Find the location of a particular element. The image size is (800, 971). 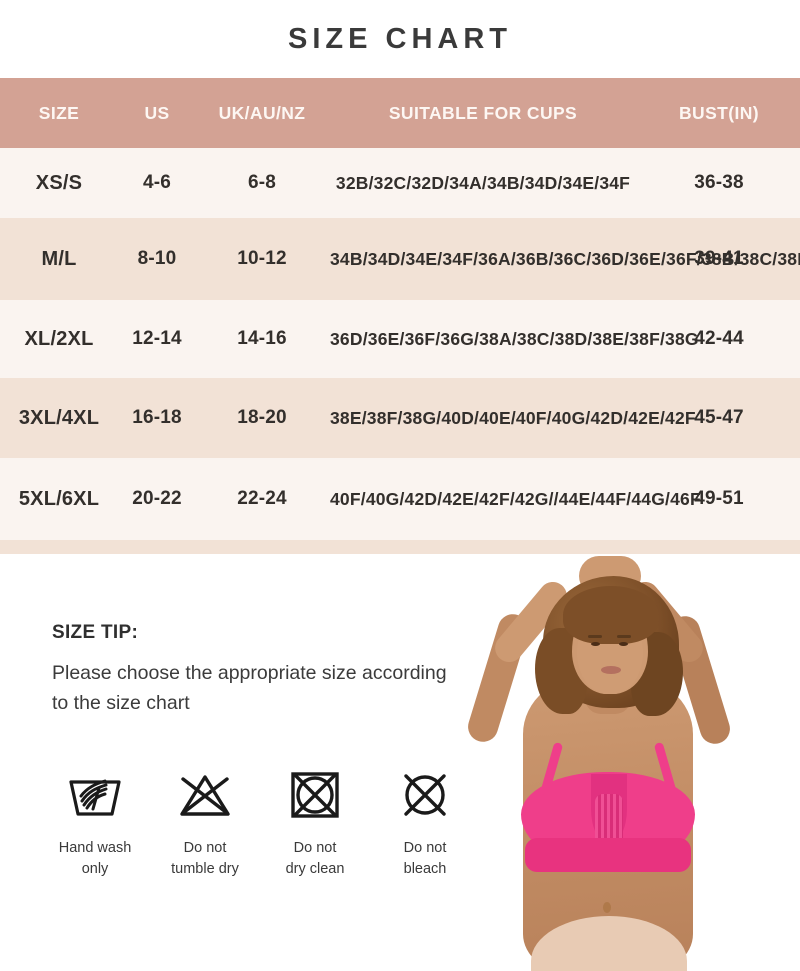

column-header-cups: SUITABLE FOR CUPS is located at coordinates (483, 113).